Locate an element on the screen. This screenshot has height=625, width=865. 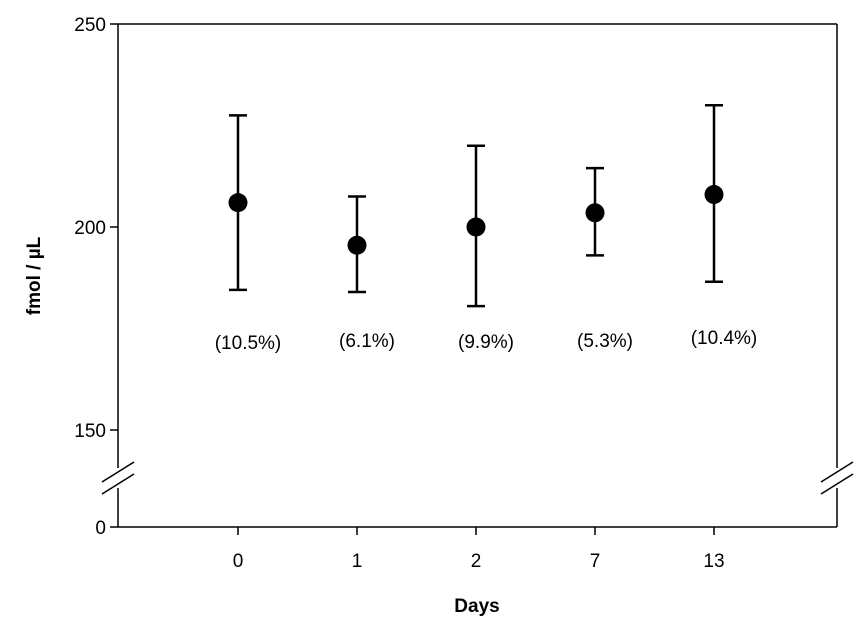
x-tick-label: 7 is located at coordinates (595, 561).